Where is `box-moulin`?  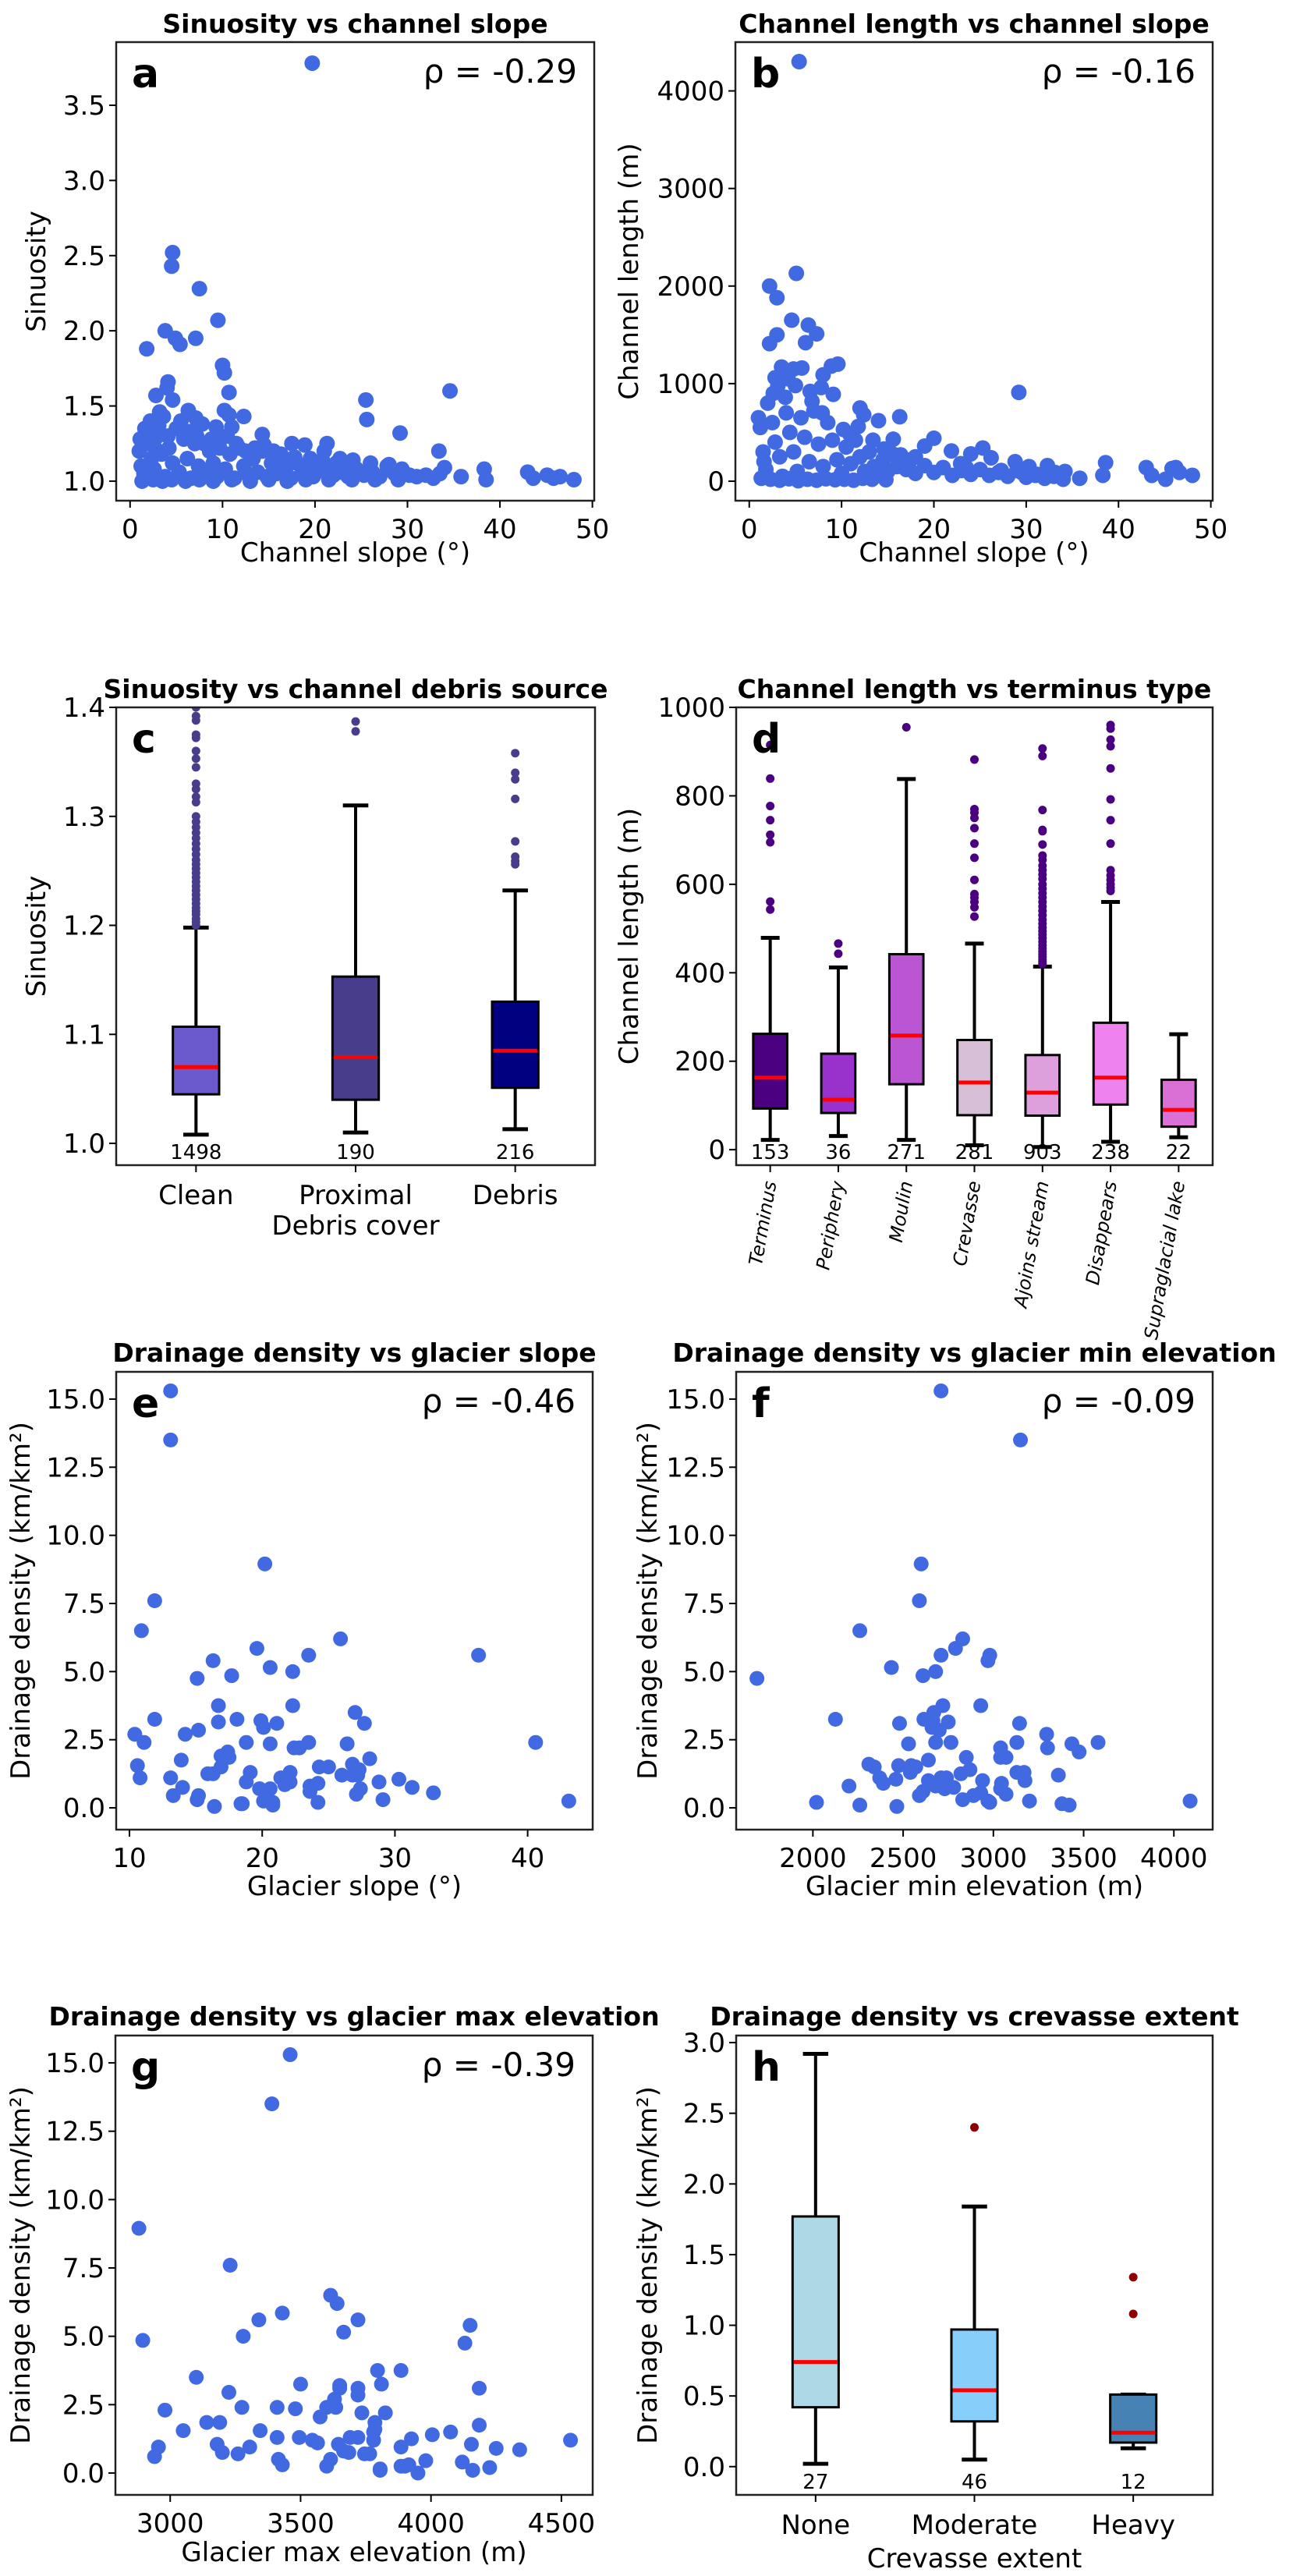
box-moulin is located at coordinates (906, 933).